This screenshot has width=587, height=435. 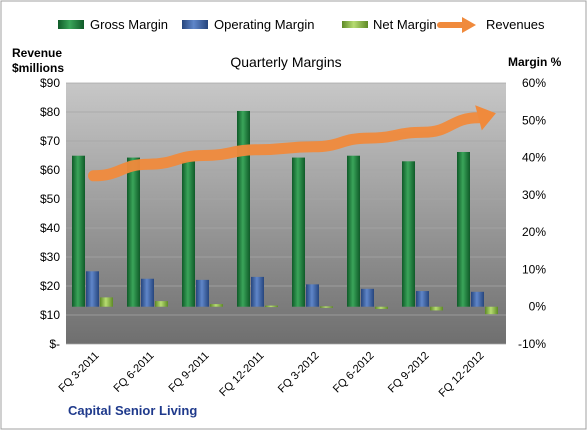 I want to click on chart-title: Quarterly Margins, so click(x=285, y=62).